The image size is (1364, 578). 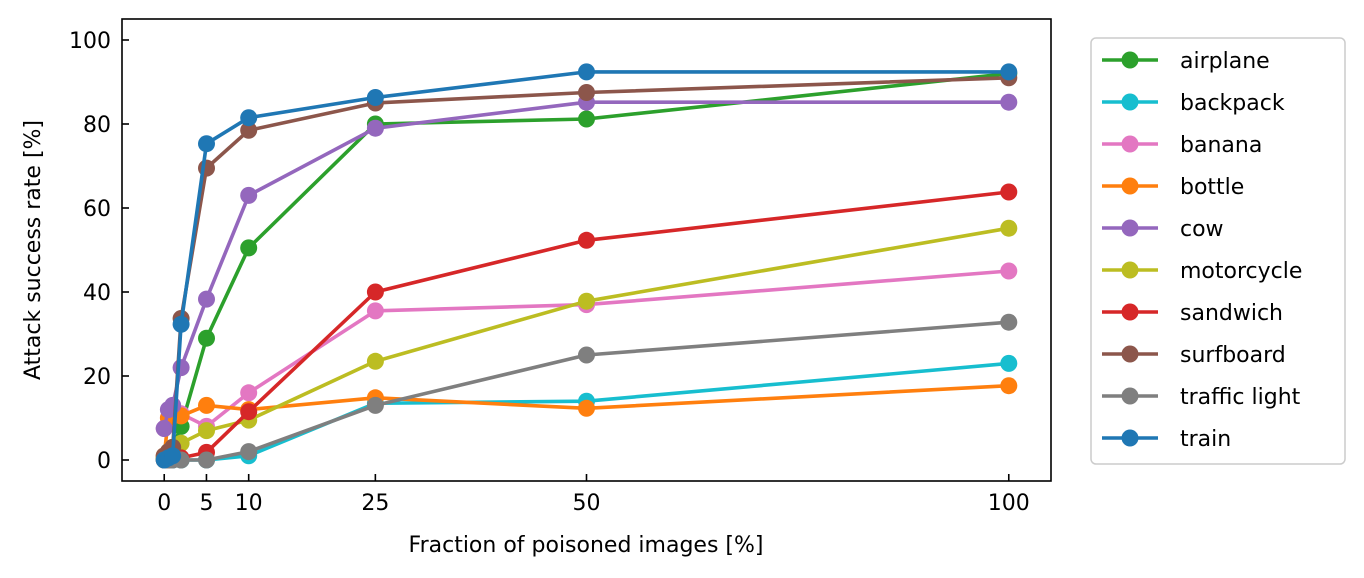 What do you see at coordinates (1232, 103) in the screenshot?
I see `legend-label-backpack: backpack` at bounding box center [1232, 103].